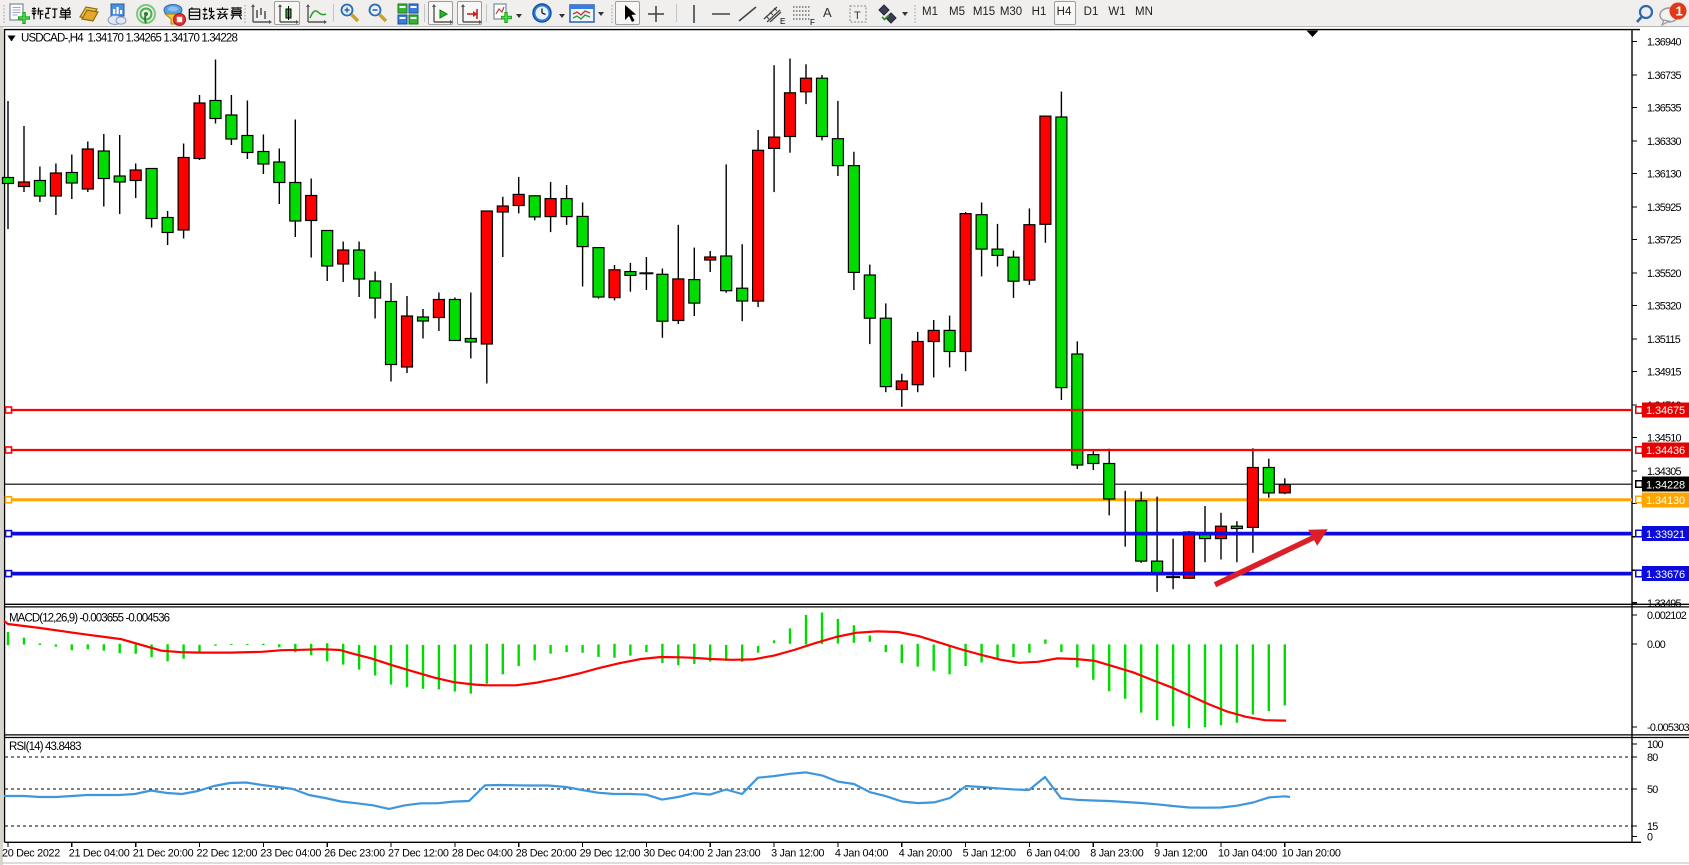 The height and width of the screenshot is (865, 1689). Describe the element at coordinates (1679, 11) in the screenshot. I see `svg-text: 1` at that location.